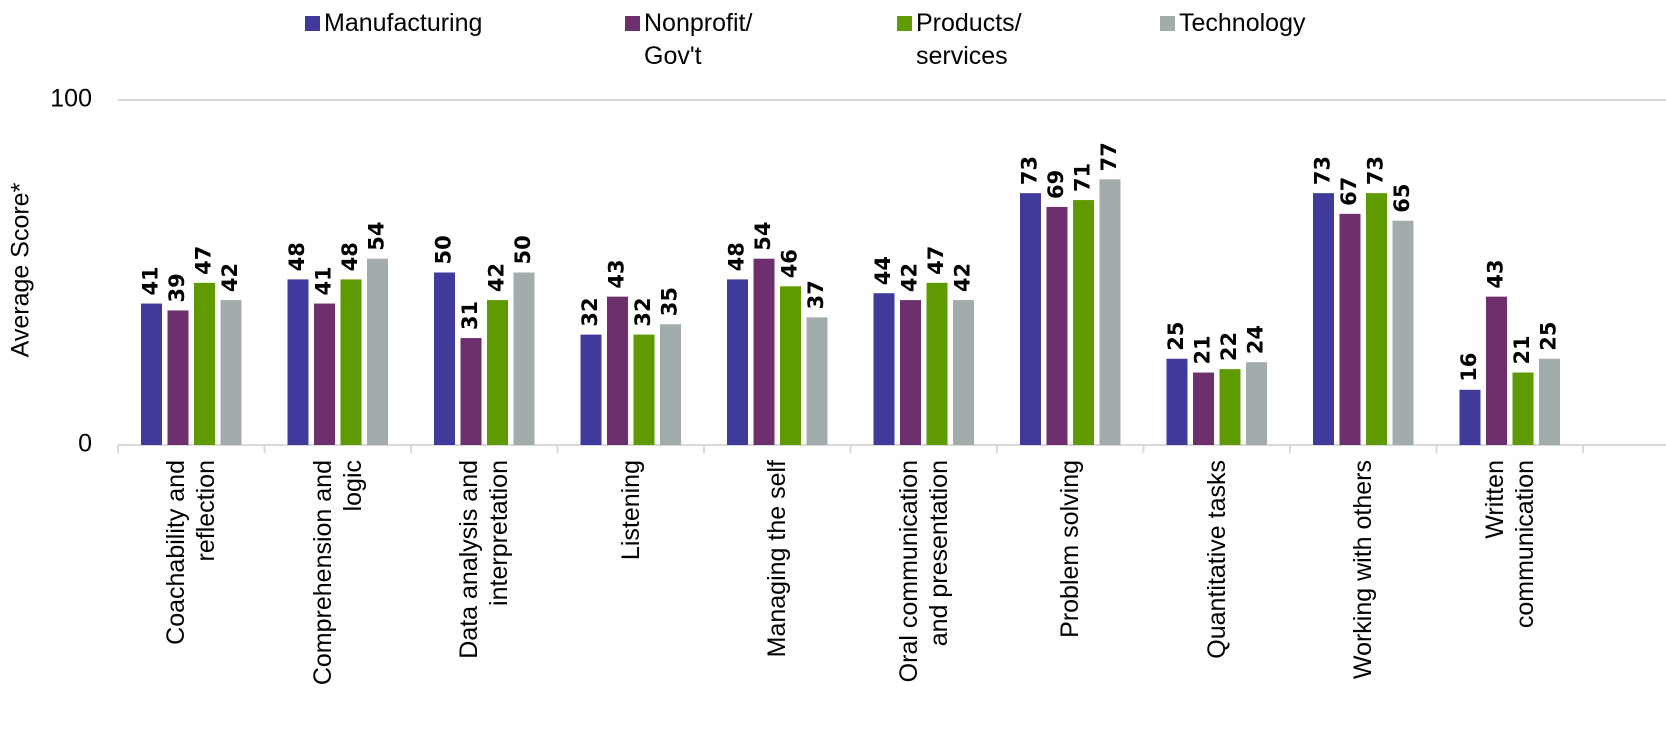  I want to click on legend-label: Manufacturing, so click(403, 23).